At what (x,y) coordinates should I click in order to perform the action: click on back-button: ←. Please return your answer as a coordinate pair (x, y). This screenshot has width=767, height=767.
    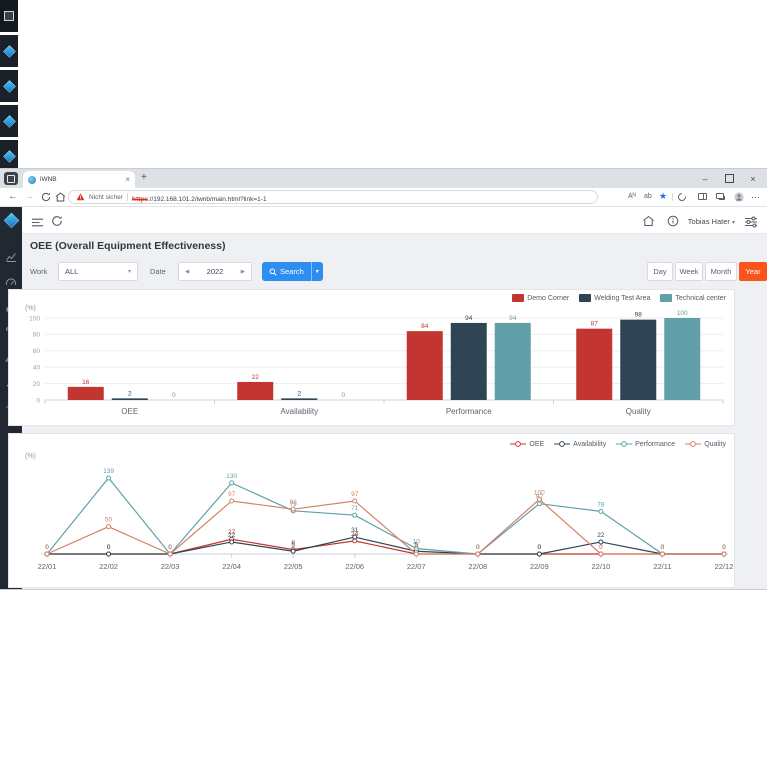
    Looking at the image, I should click on (13, 196).